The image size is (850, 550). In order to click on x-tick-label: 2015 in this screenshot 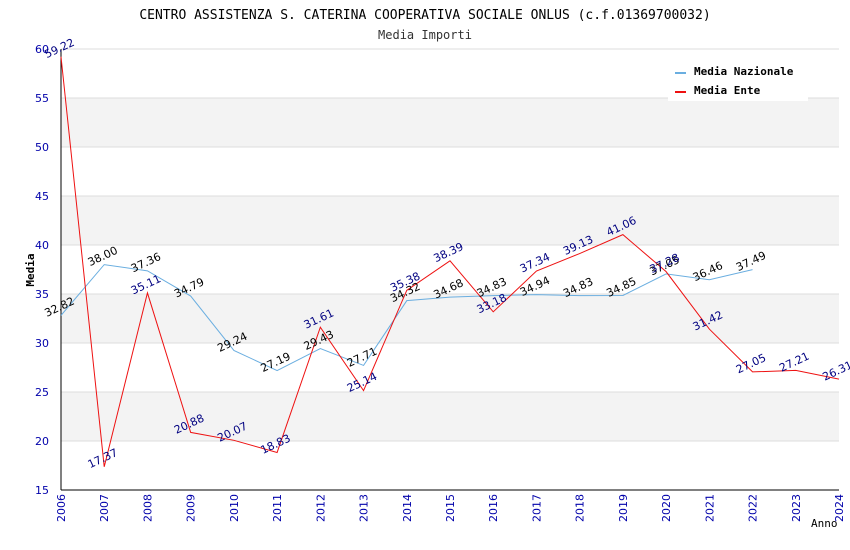, I will do `click(450, 508)`.